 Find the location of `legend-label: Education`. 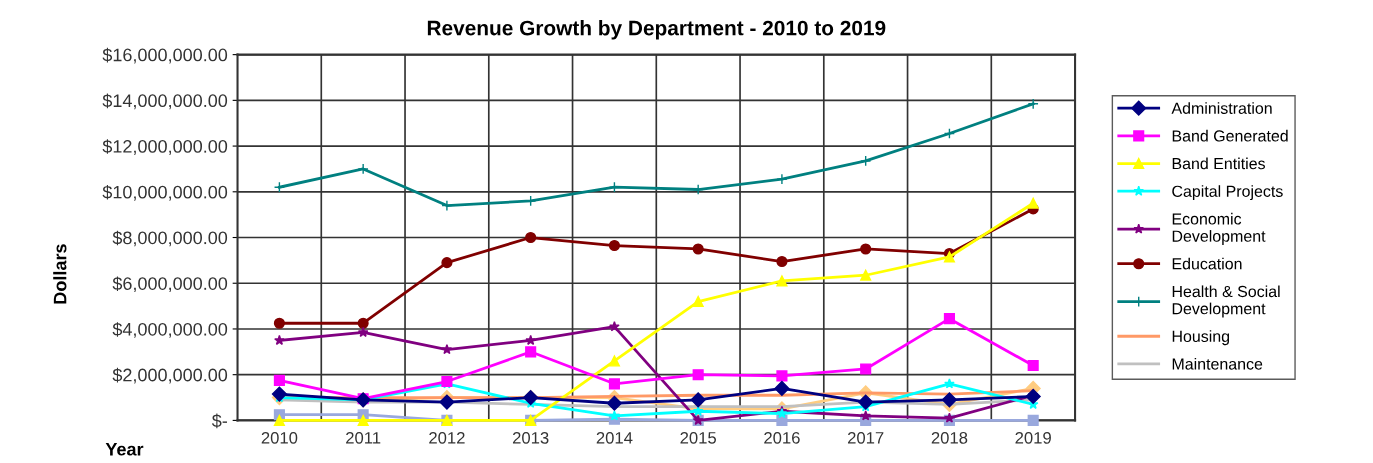

legend-label: Education is located at coordinates (1207, 263).